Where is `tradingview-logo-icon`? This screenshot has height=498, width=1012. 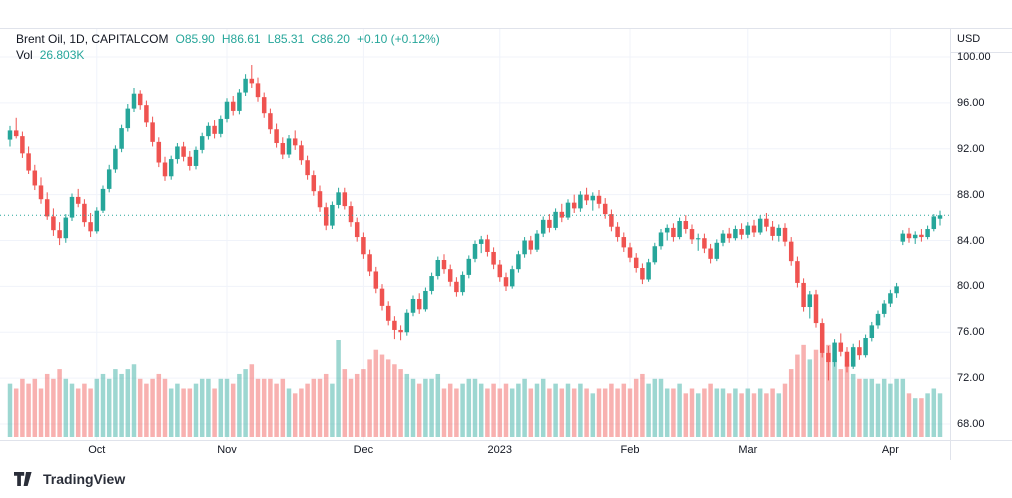 tradingview-logo-icon is located at coordinates (25, 479).